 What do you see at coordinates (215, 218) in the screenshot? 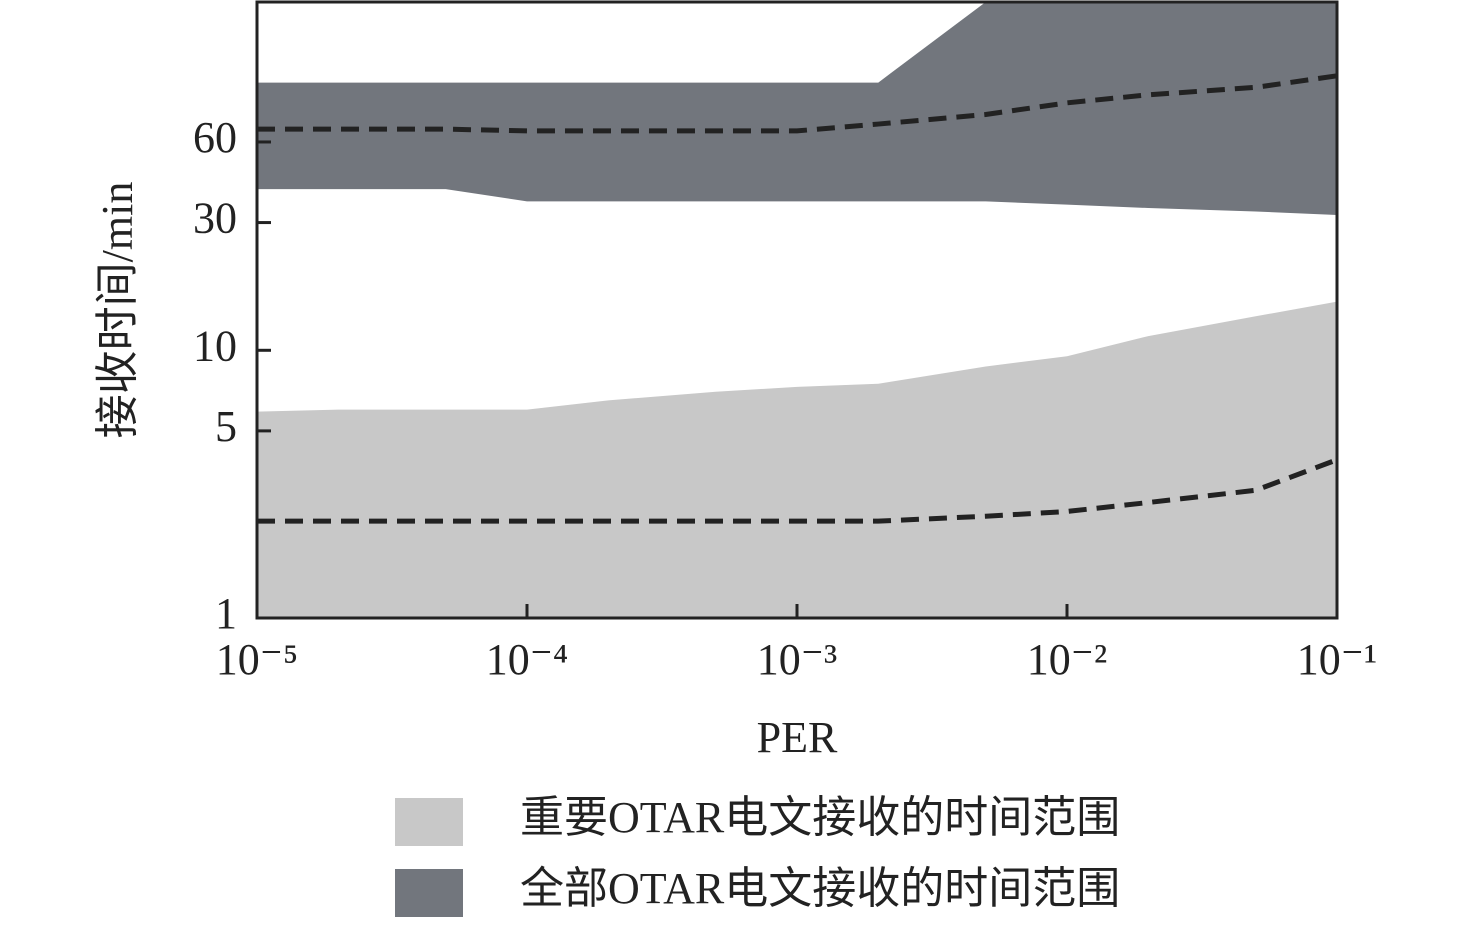
I see `y-tick-label: 30` at bounding box center [215, 218].